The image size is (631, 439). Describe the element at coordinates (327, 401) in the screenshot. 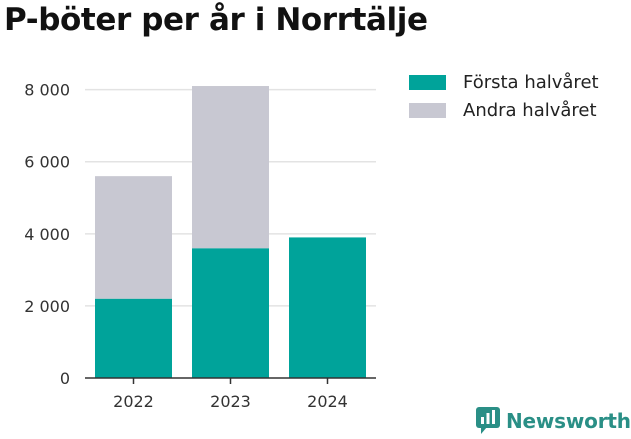

I see `x-tick-label: 2024` at that location.